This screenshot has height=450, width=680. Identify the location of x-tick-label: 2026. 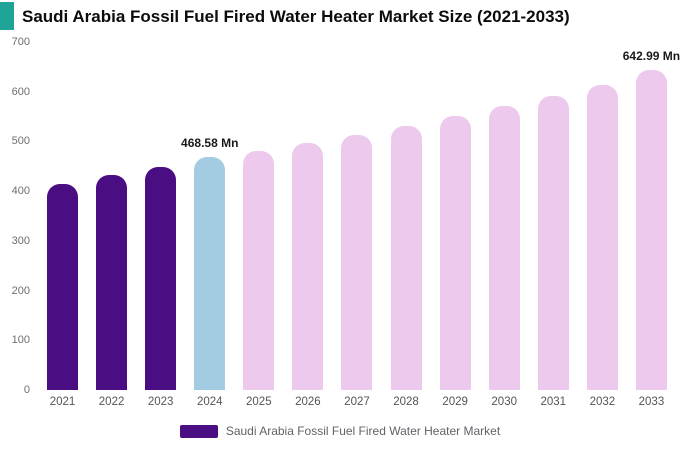
(308, 402).